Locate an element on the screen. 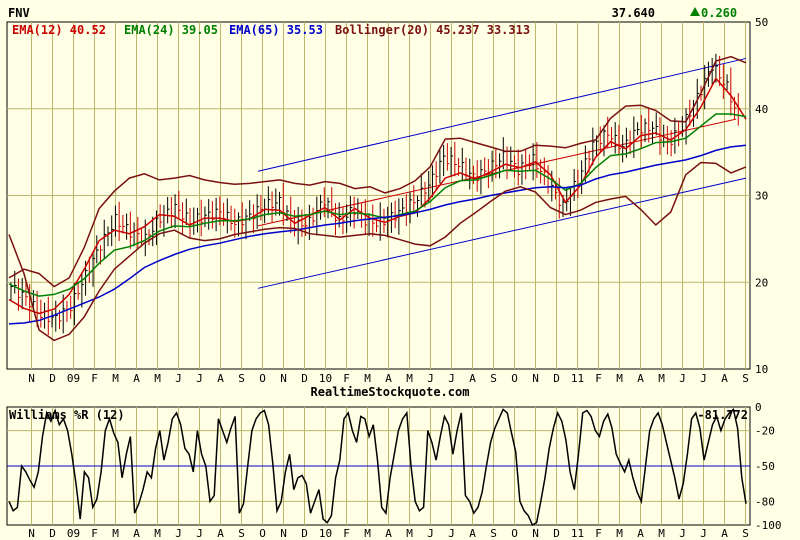 This screenshot has width=800, height=540. williams-y-axis: 0 -20 -50 -80 -100 is located at coordinates (768, 466).